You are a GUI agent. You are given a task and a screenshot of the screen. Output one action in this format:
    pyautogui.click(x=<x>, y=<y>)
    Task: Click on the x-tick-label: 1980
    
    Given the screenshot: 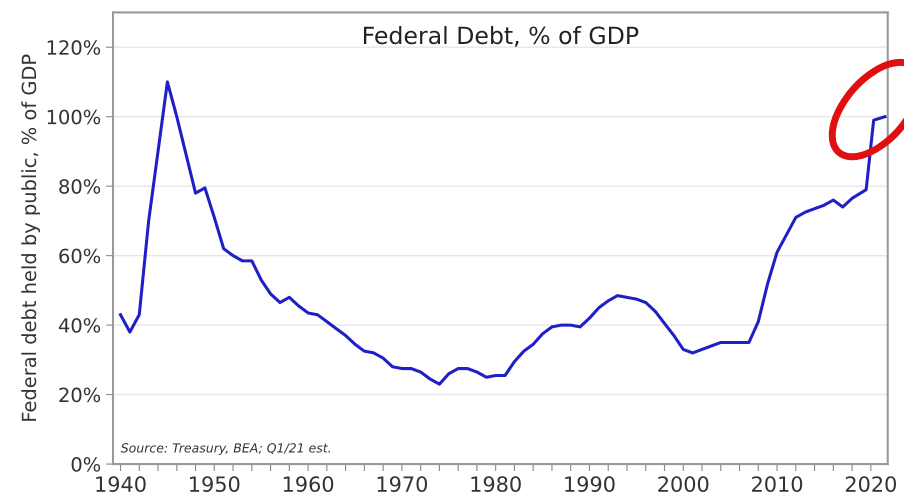 What is the action you would take?
    pyautogui.click(x=496, y=484)
    